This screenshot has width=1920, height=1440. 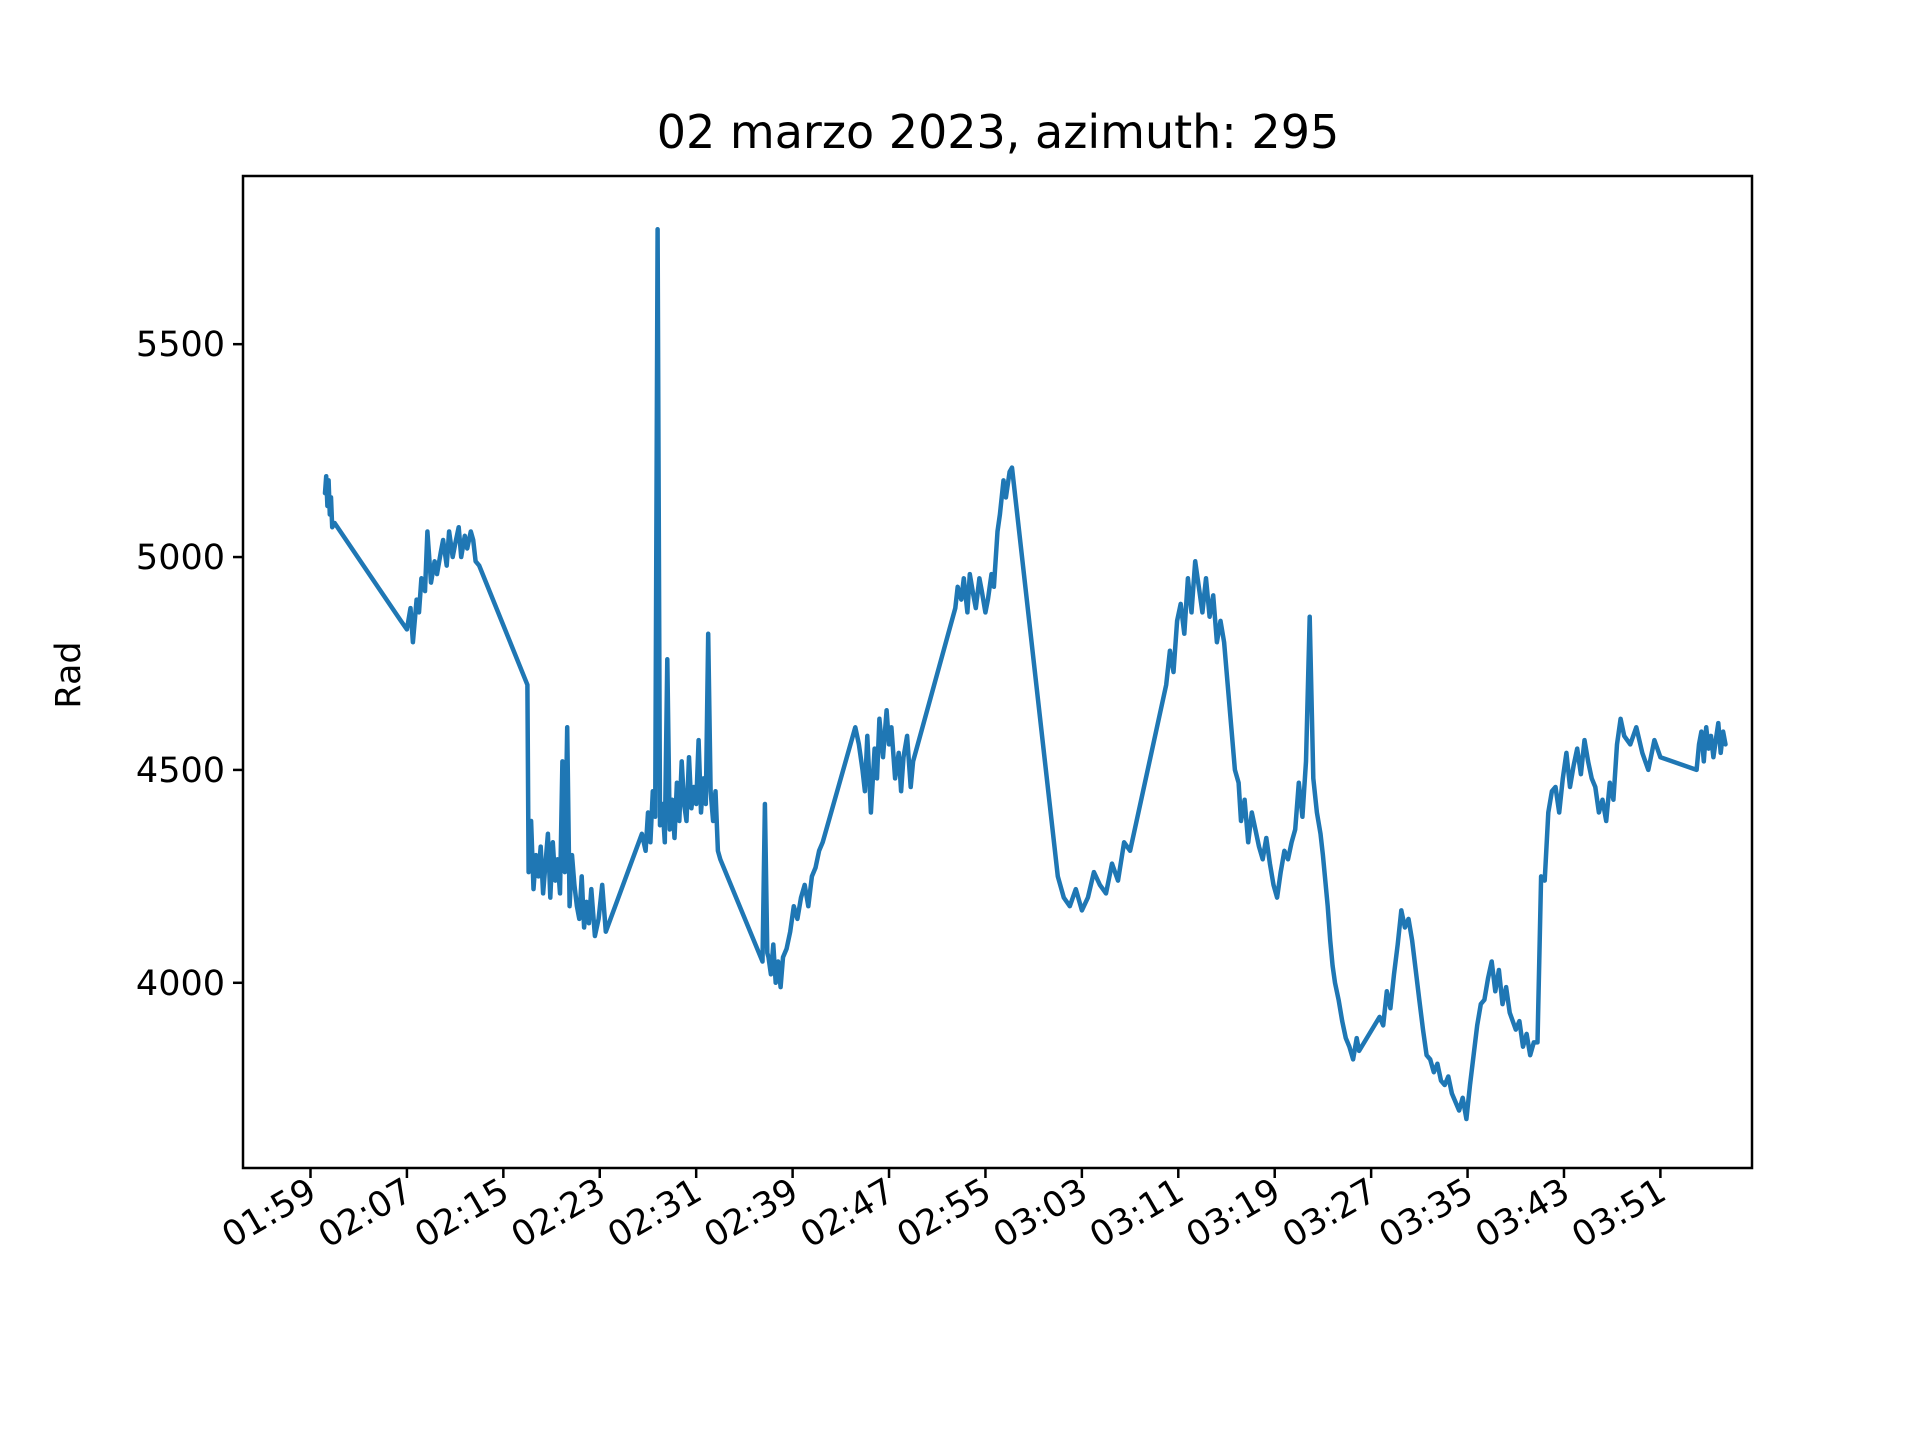 I want to click on x-tick-label: 03:43, so click(x=1522, y=1213).